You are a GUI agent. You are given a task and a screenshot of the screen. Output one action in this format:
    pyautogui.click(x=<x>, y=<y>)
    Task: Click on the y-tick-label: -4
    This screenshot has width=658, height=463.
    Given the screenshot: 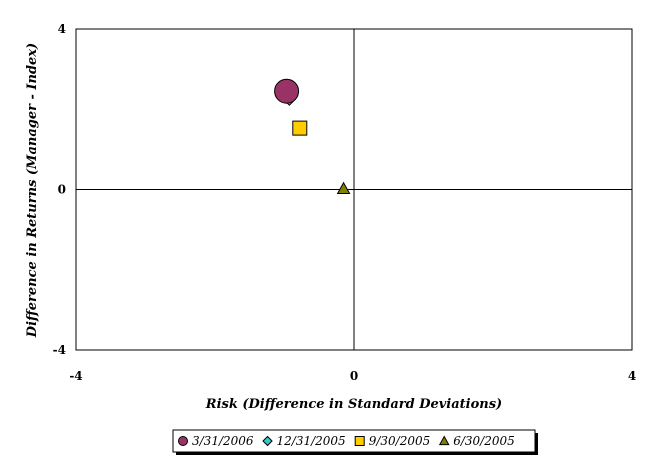 What is the action you would take?
    pyautogui.click(x=59, y=350)
    